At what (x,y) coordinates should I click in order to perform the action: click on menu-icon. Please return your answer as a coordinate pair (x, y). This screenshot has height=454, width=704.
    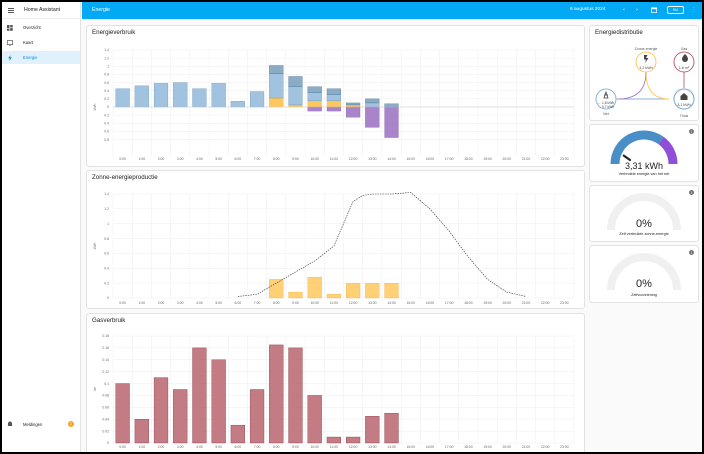
    Looking at the image, I should click on (11, 10).